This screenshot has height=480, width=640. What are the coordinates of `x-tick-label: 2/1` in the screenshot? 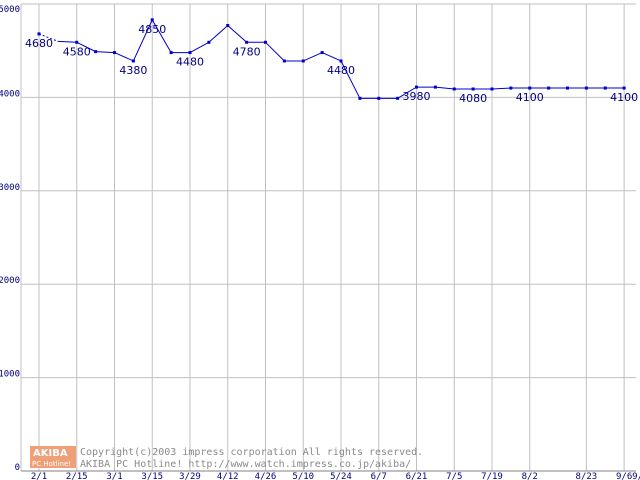 It's located at (39, 476).